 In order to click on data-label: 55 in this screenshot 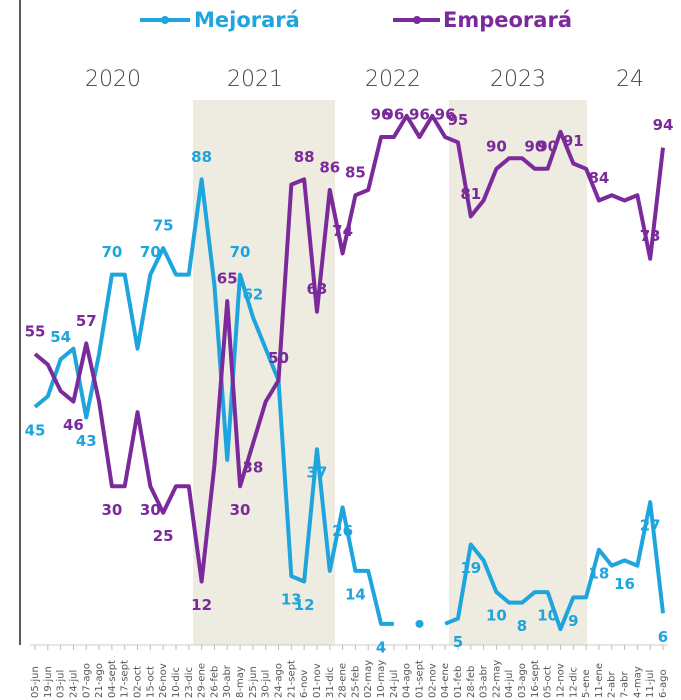, I will do `click(35, 331)`.